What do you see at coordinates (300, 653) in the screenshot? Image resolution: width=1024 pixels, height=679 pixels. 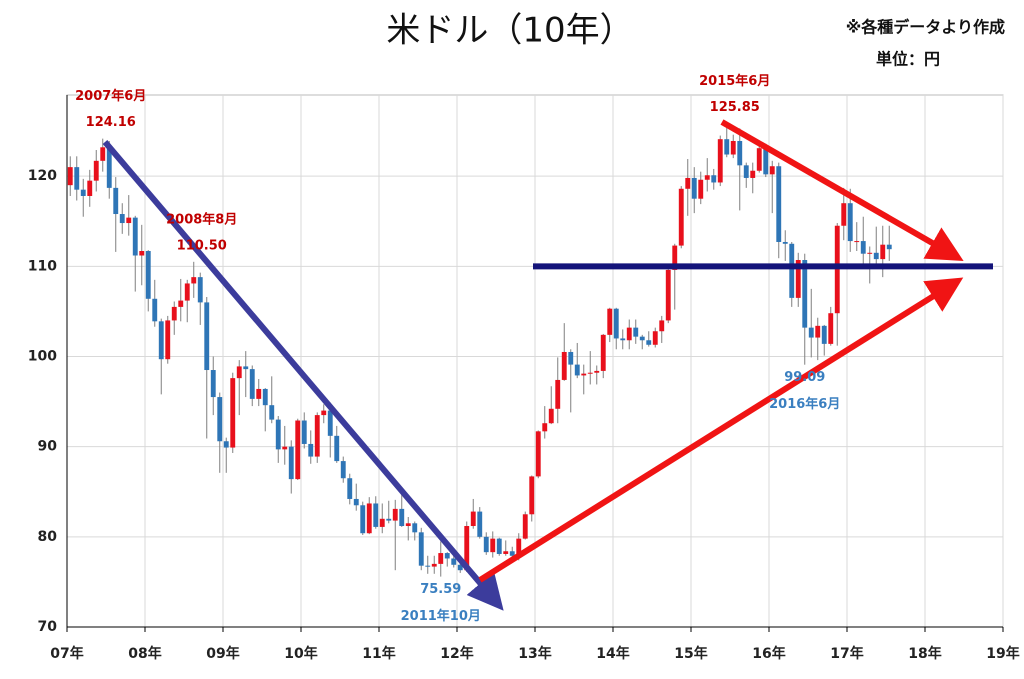 I see `x-tick-label: 10年` at bounding box center [300, 653].